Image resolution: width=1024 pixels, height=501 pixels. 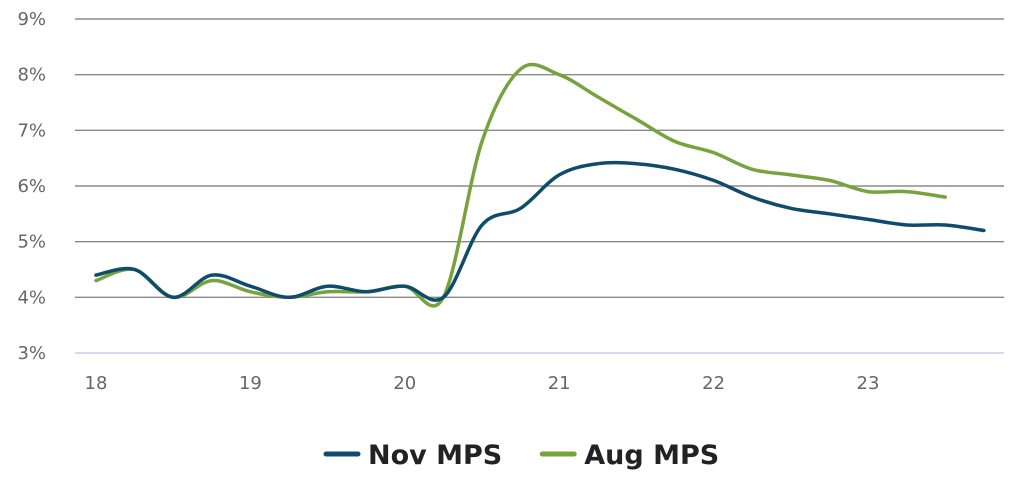 I want to click on x-tick-label: 20, so click(x=404, y=383).